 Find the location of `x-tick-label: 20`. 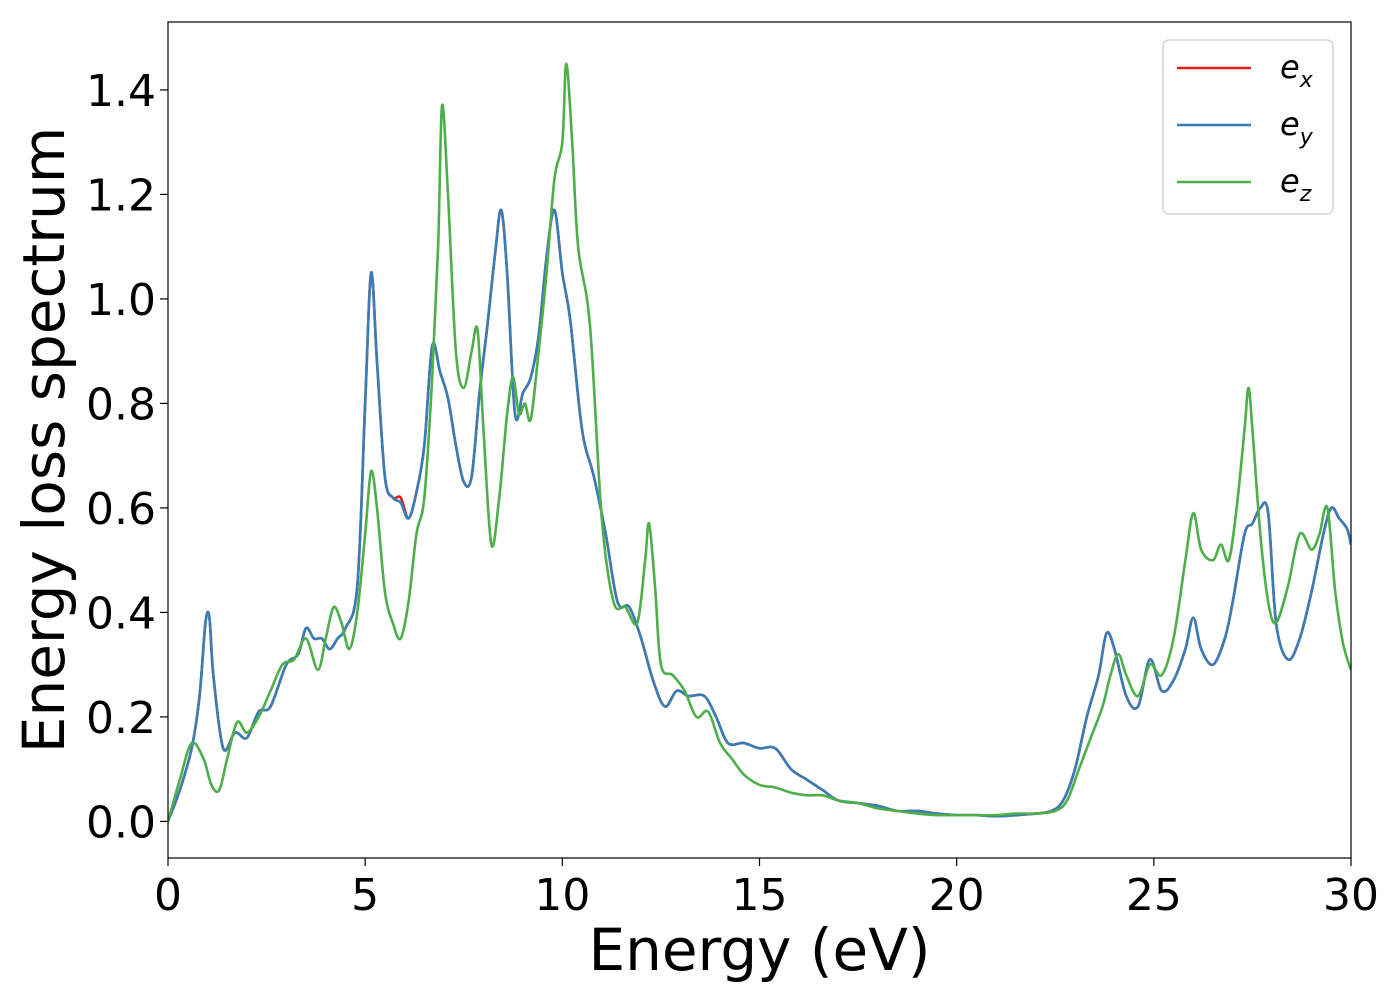

x-tick-label: 20 is located at coordinates (957, 895).